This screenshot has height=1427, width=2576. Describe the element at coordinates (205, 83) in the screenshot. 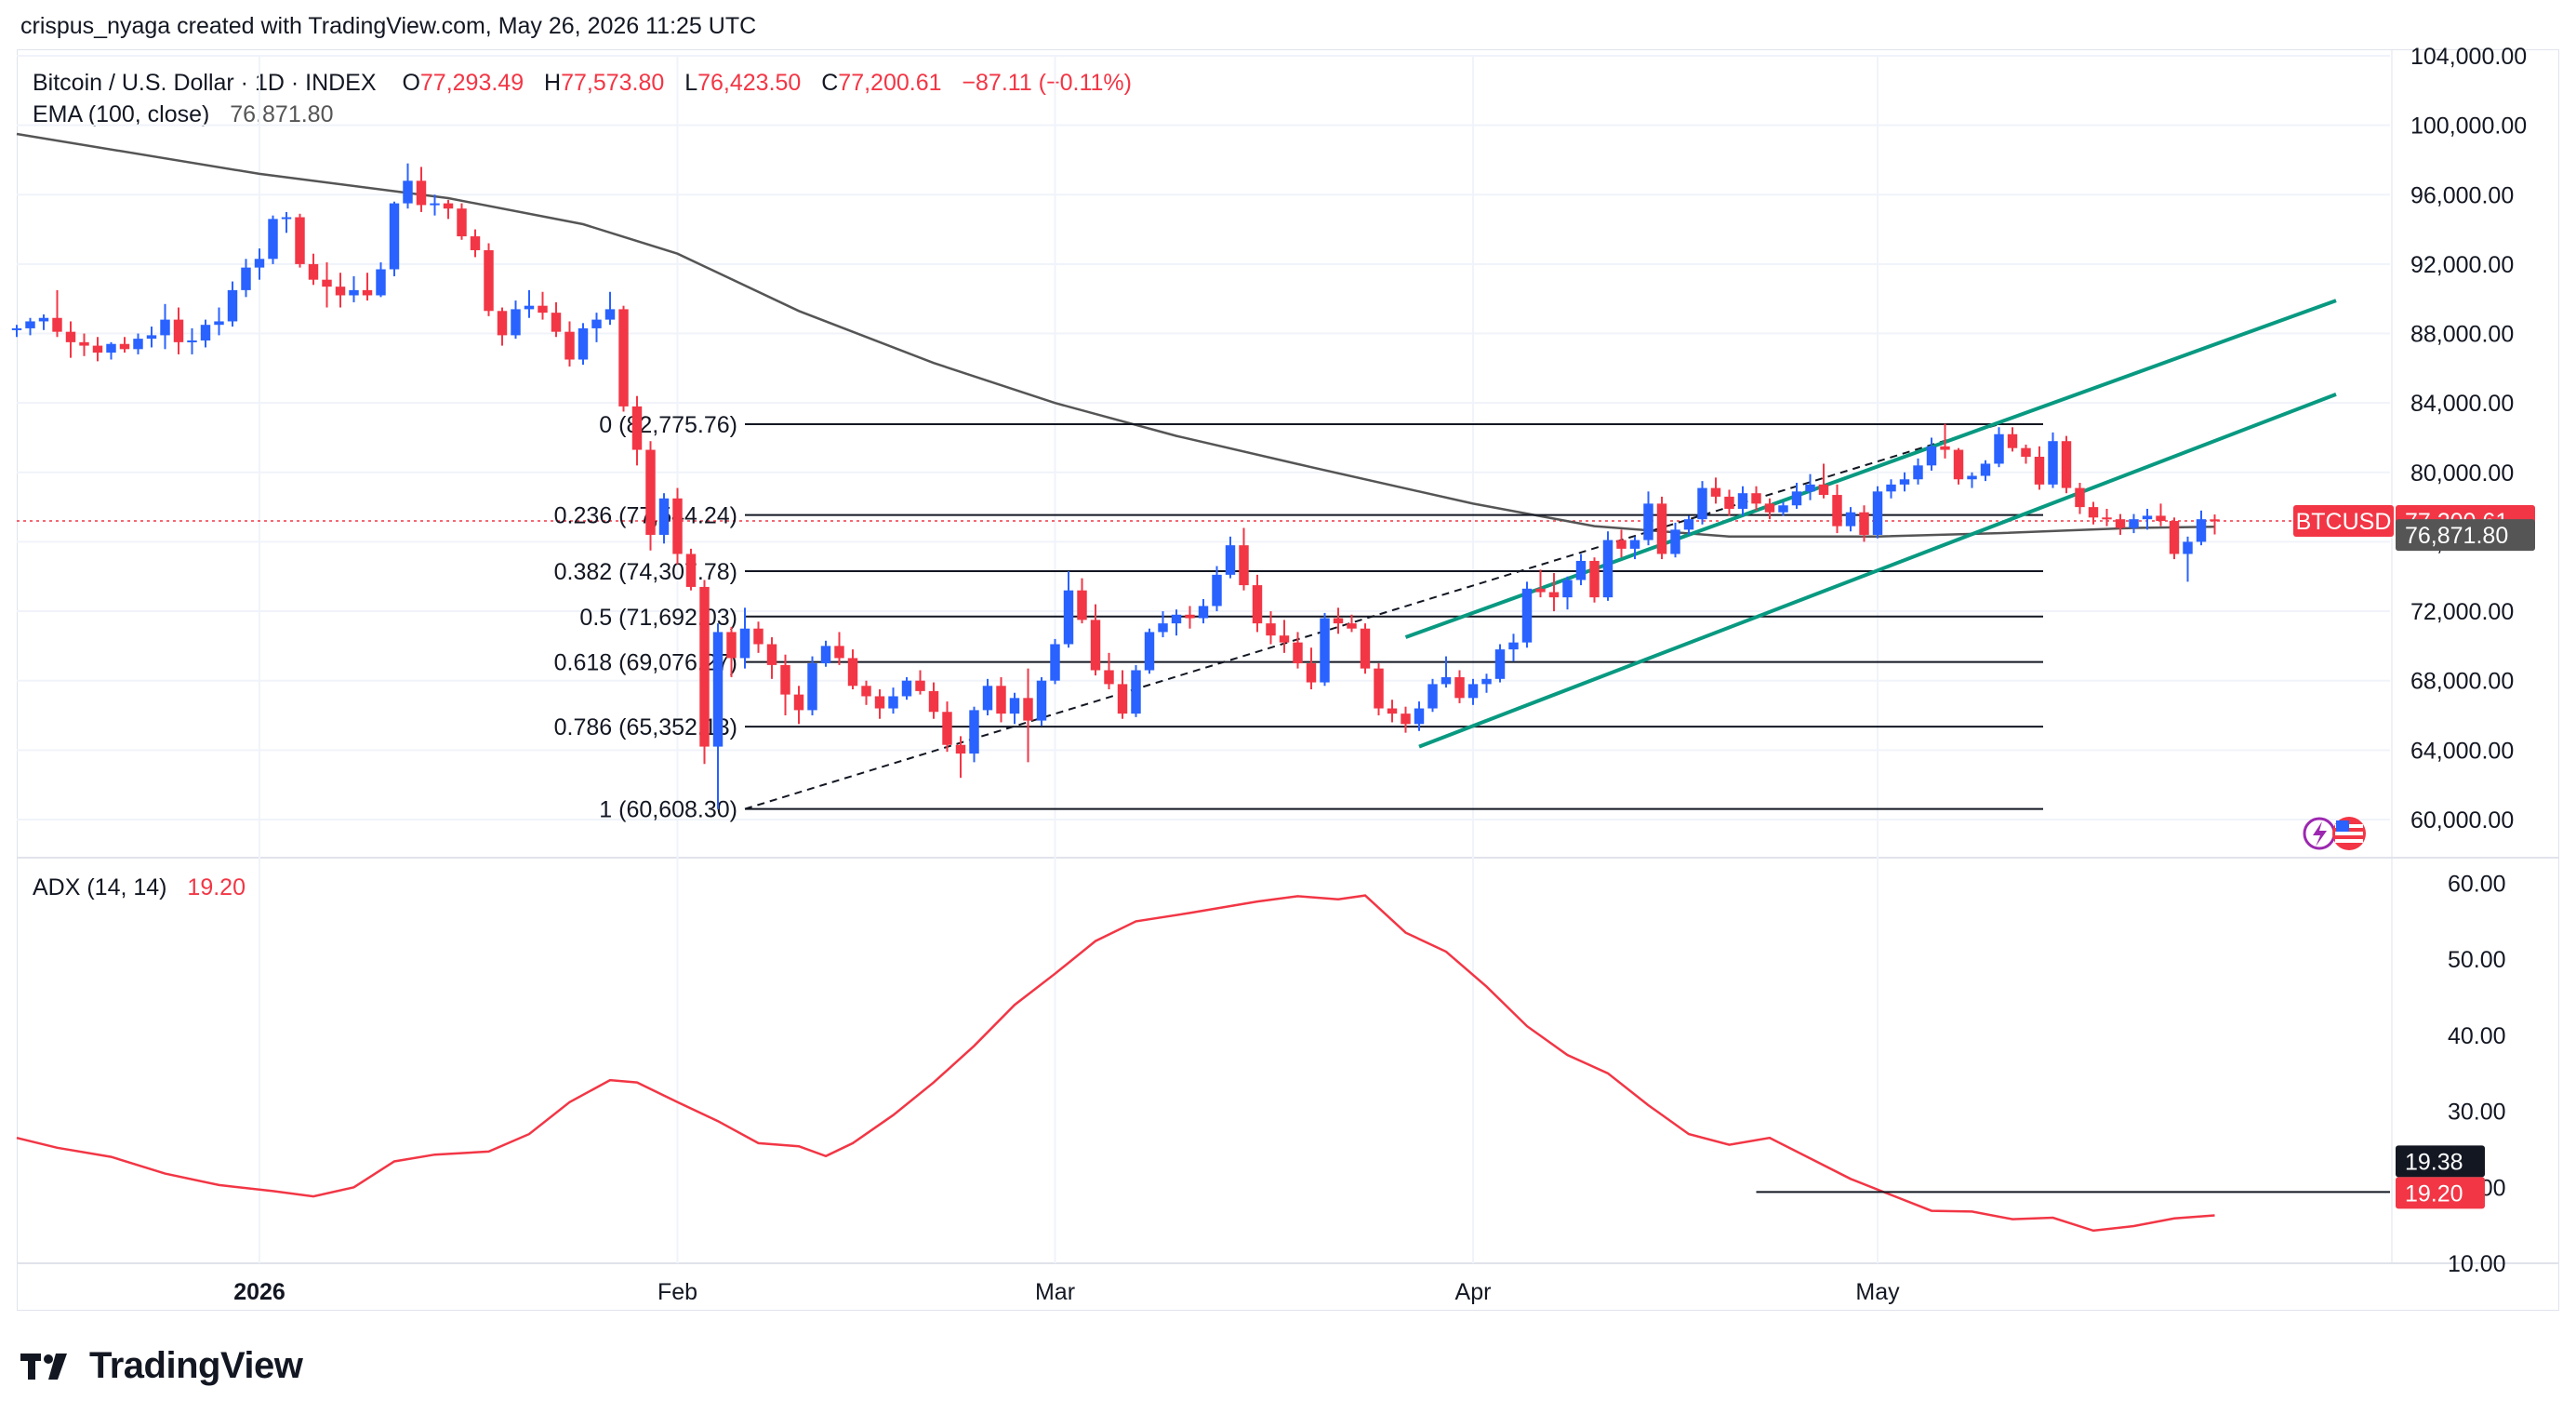

I see `symbol-title: Bitcoin / U.S. Dollar · 1D · INDEX` at that location.